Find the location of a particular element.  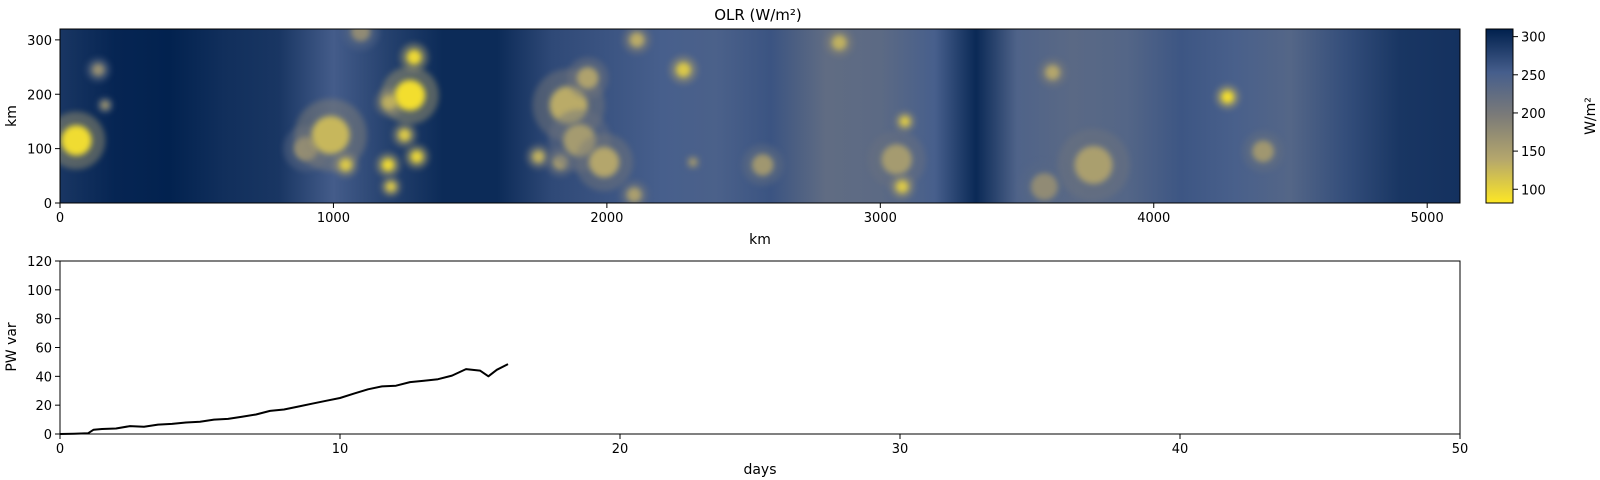

colorbar-ticks: 100 150 200 250 300 is located at coordinates (1529, 114).